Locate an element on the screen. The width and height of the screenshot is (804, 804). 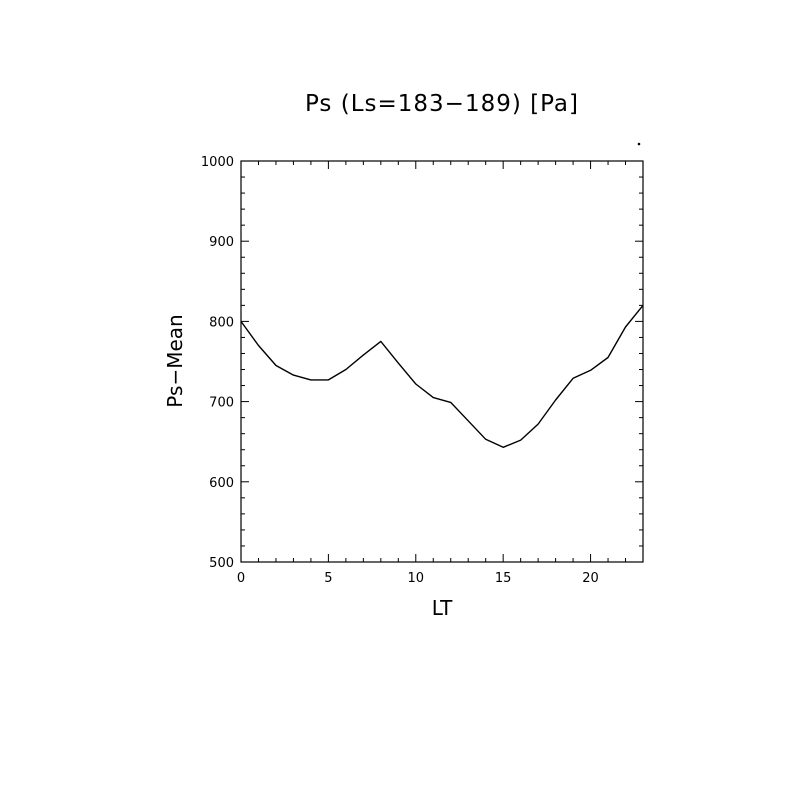
corner-dot is located at coordinates (639, 144).